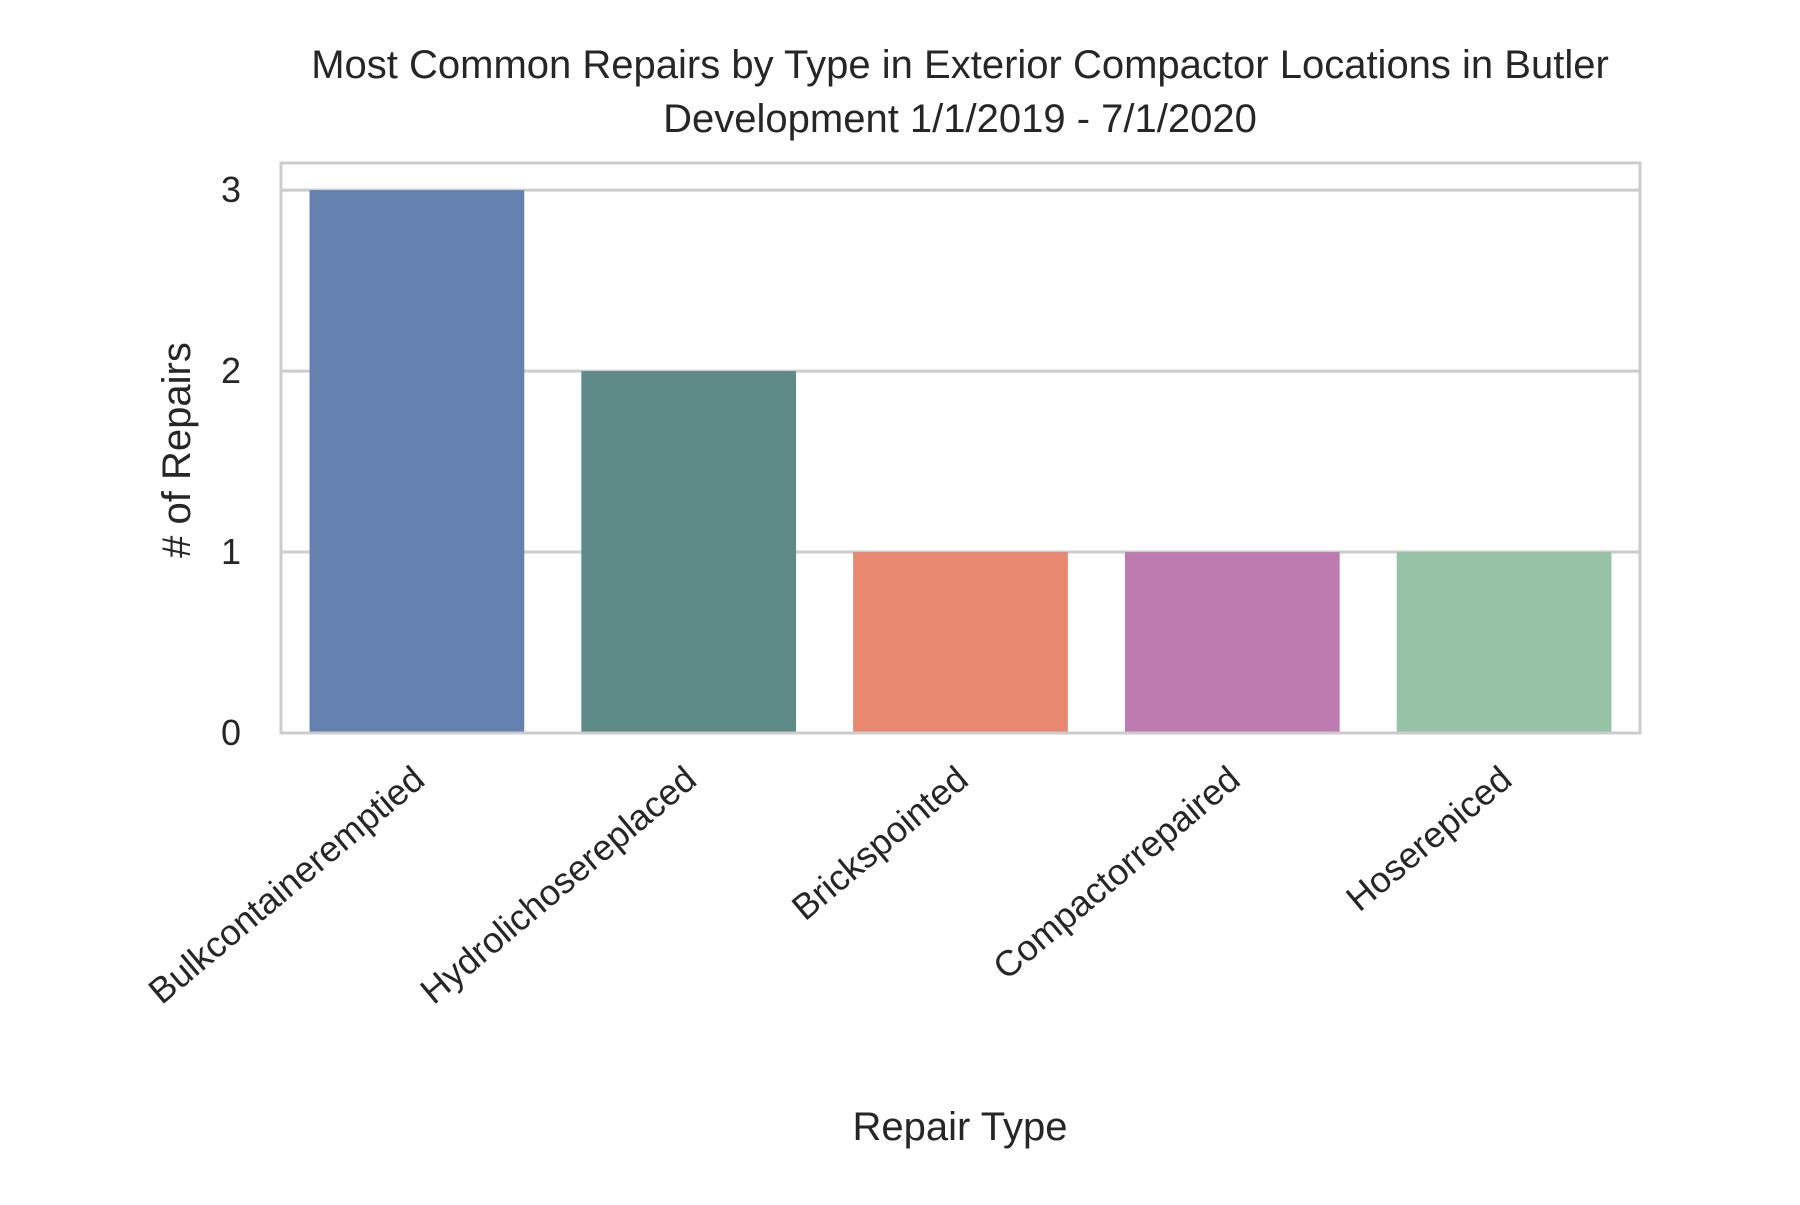 The width and height of the screenshot is (1800, 1205). Describe the element at coordinates (1428, 838) in the screenshot. I see `x-tick-label: Hoserepiced` at that location.